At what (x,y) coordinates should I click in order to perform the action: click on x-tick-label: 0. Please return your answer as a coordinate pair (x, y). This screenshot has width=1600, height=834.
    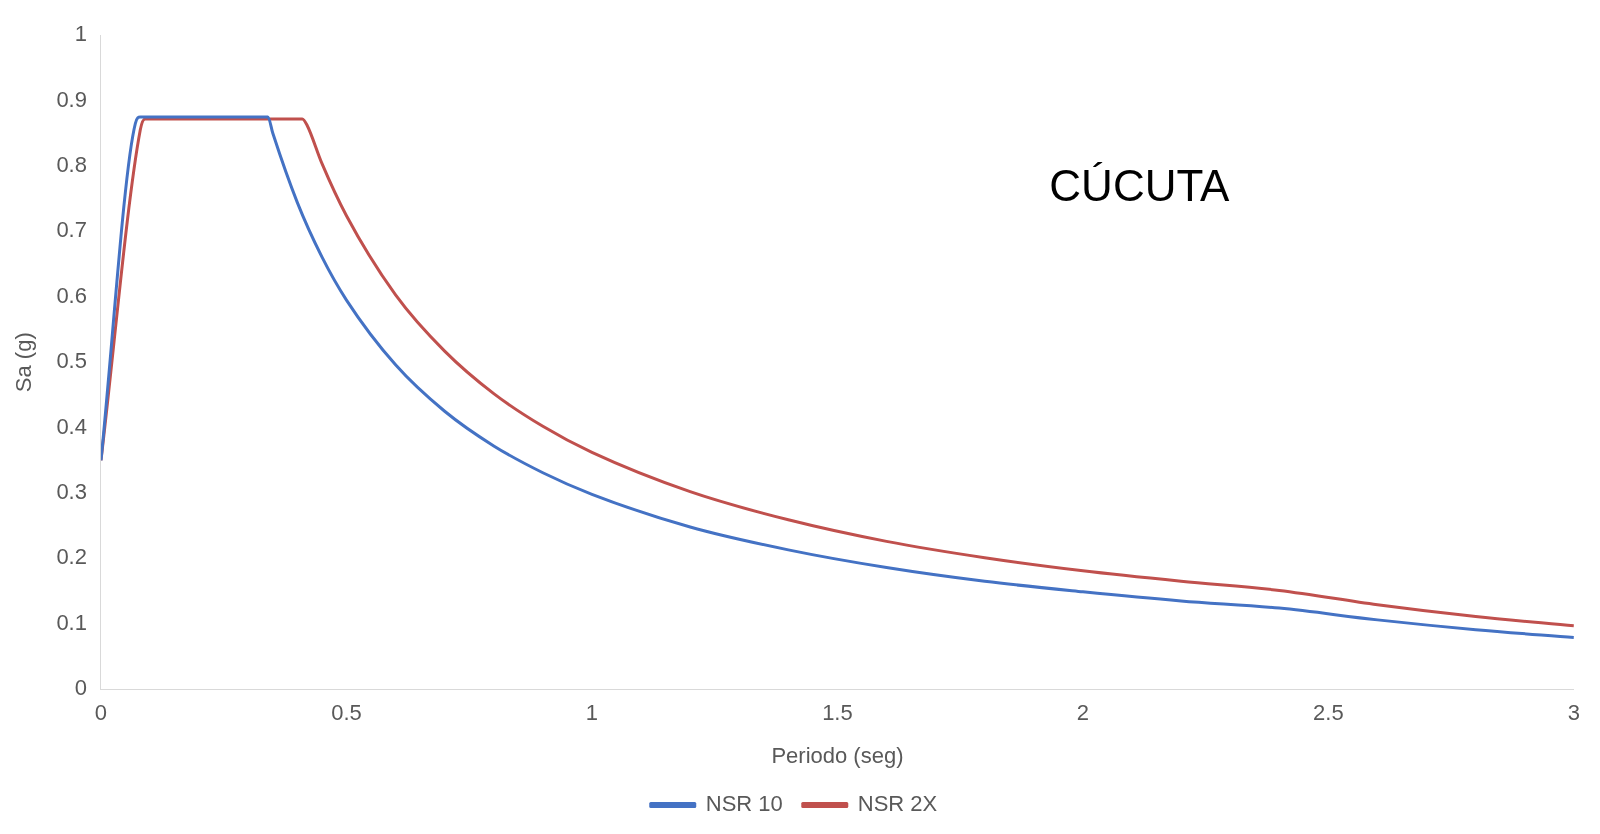
    Looking at the image, I should click on (101, 713).